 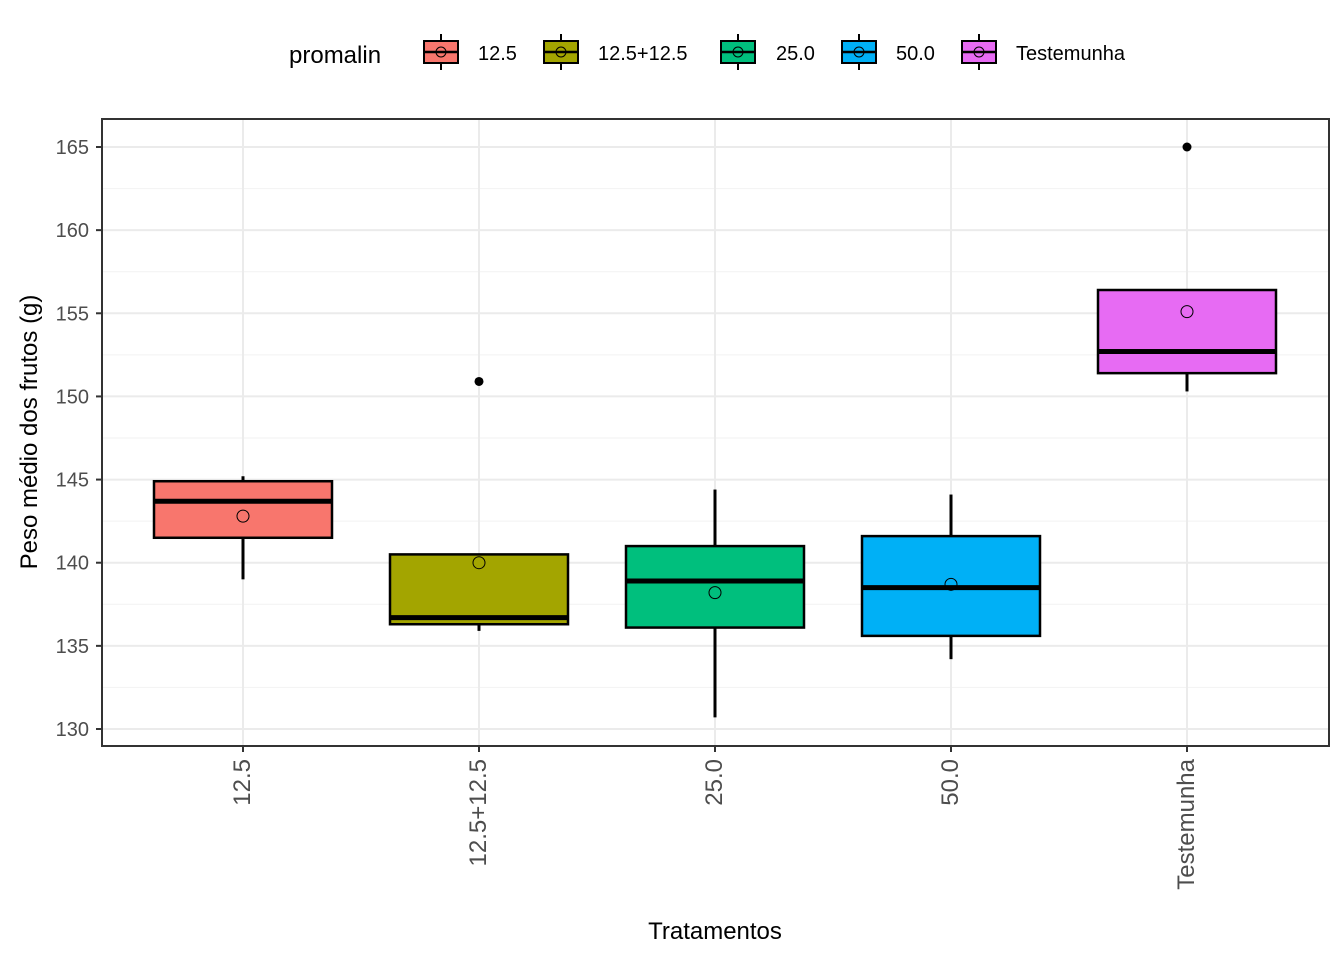 What do you see at coordinates (643, 54) in the screenshot?
I see `legend-label: 12.5+12.5` at bounding box center [643, 54].